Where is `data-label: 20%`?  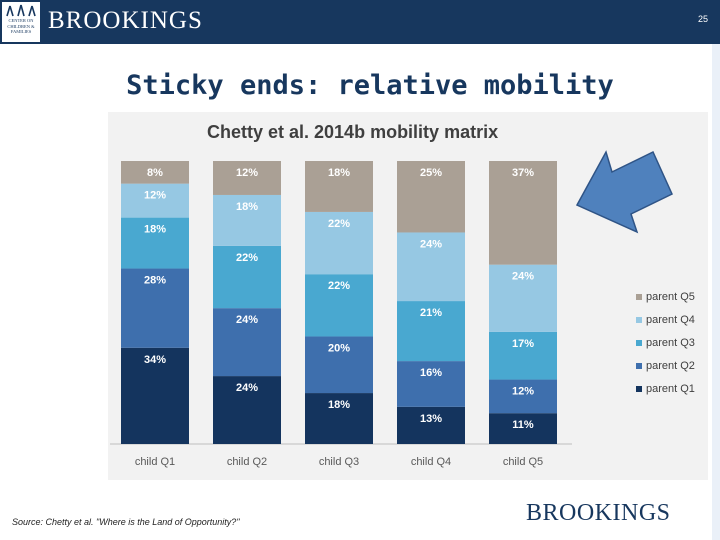 data-label: 20% is located at coordinates (339, 348).